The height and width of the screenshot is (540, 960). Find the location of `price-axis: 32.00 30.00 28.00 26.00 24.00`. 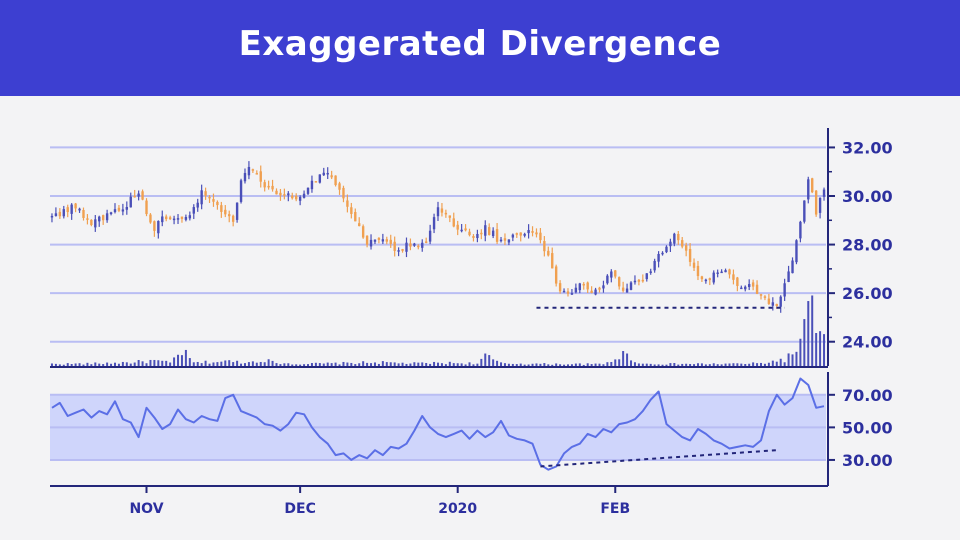

price-axis: 32.00 30.00 28.00 26.00 24.00 is located at coordinates (860, 247).